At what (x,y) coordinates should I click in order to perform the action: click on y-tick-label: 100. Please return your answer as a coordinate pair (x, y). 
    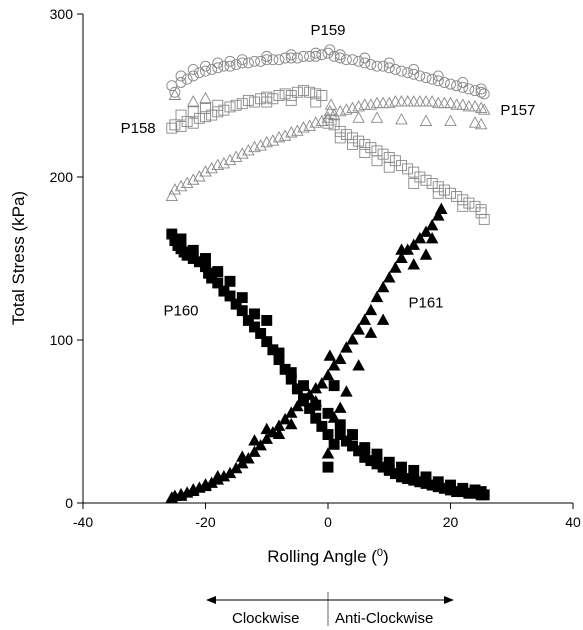
    Looking at the image, I should click on (62, 340).